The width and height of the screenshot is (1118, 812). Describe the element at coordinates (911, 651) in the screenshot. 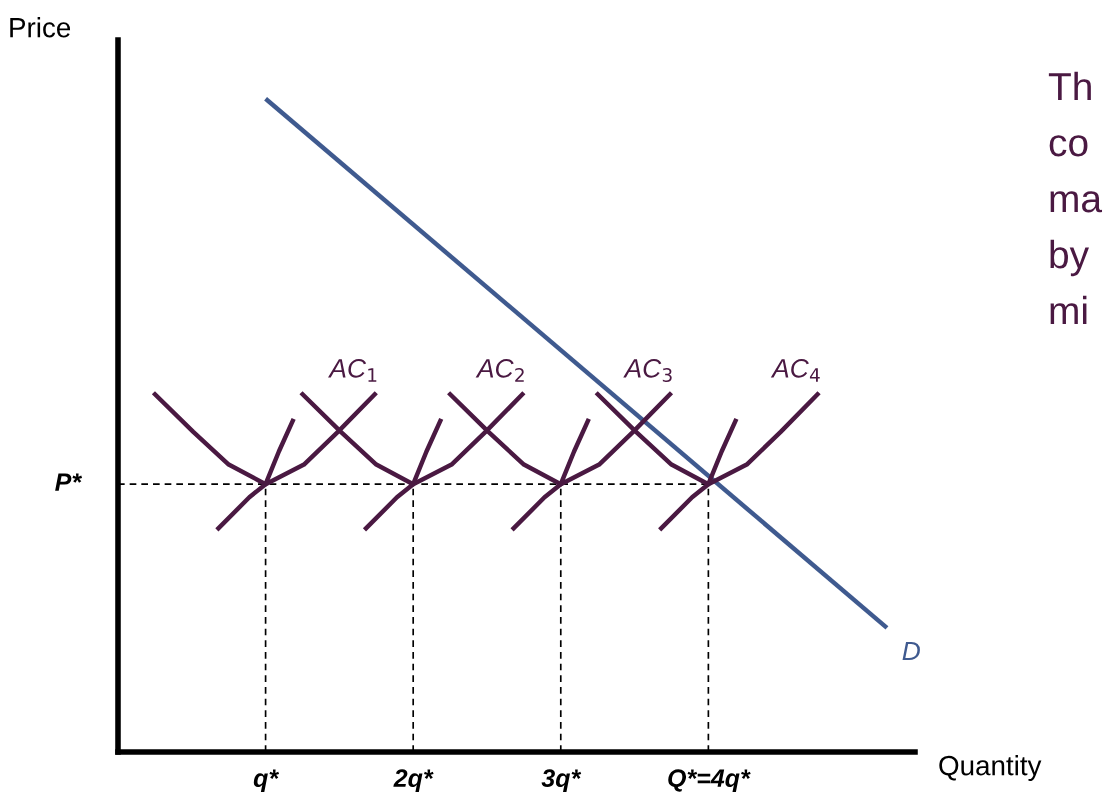

I see `series-label: D` at that location.